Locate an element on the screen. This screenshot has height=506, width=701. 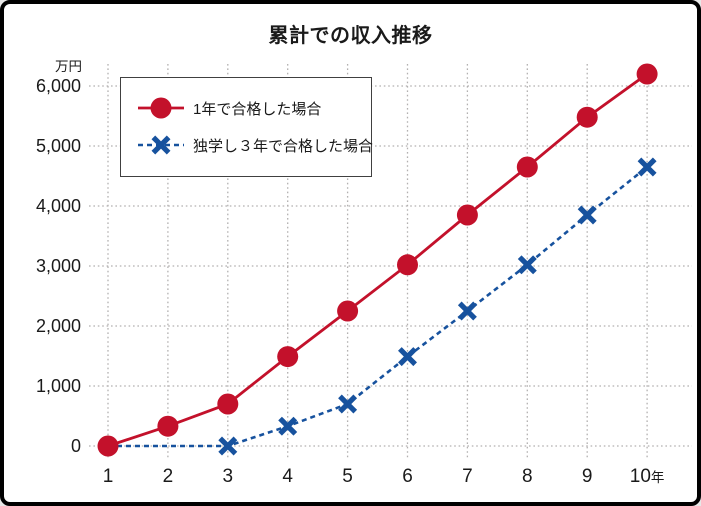
x-tick-label: 4 is located at coordinates (287, 476).